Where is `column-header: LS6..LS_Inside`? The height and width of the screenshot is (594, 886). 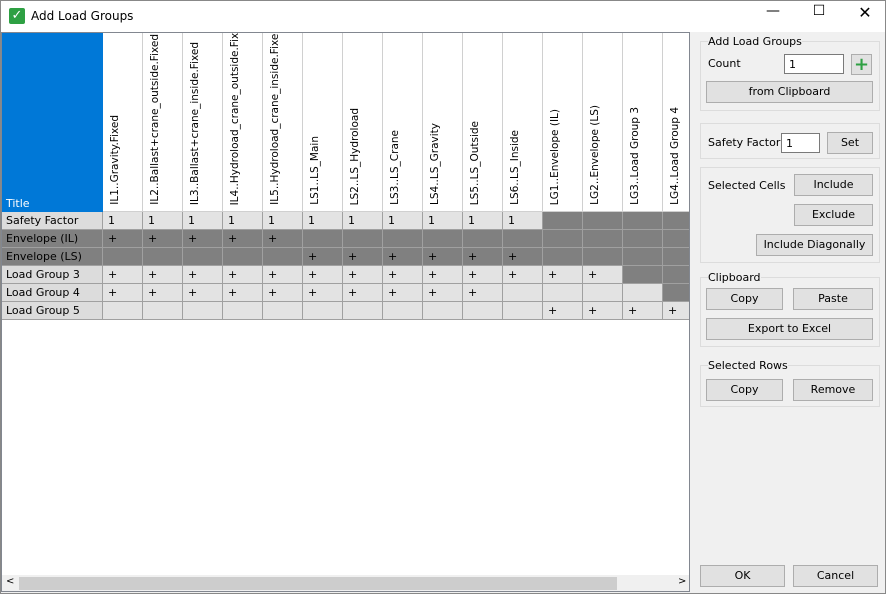 column-header: LS6..LS_Inside is located at coordinates (523, 122).